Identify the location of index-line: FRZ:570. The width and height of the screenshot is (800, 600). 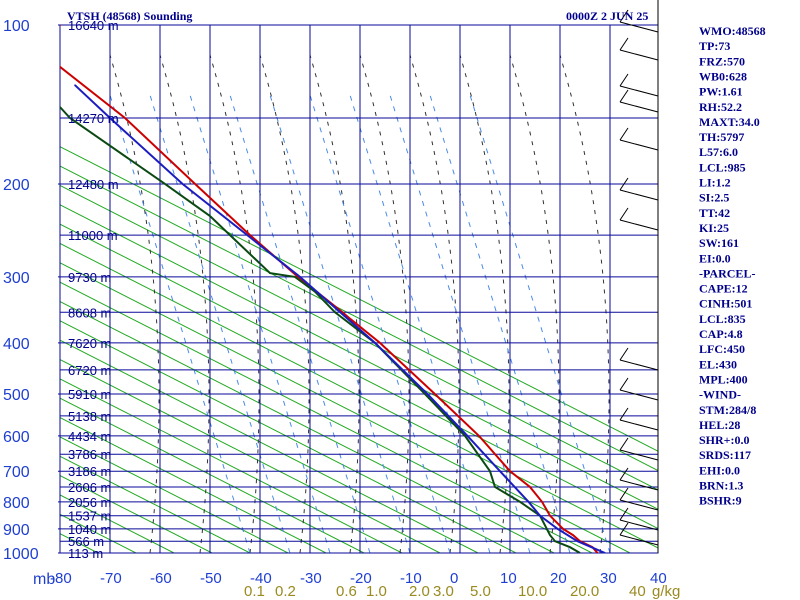
(722, 61).